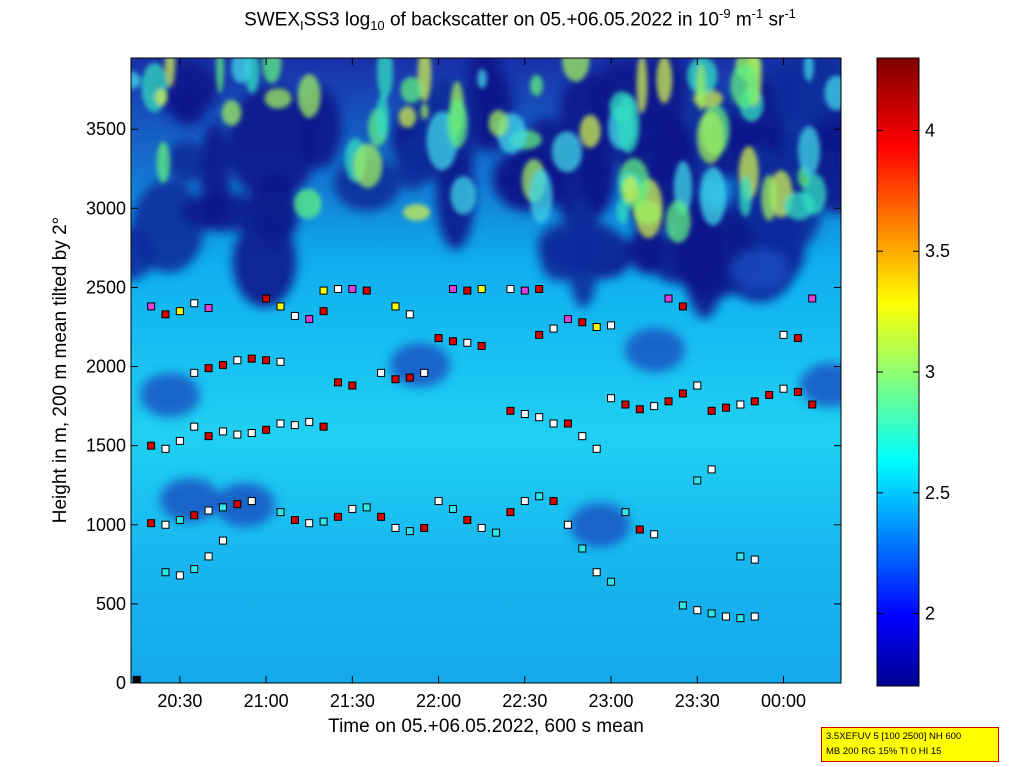  I want to click on x-axis-label: Time on 05.+06.05.2022, 600 s mean, so click(486, 726).